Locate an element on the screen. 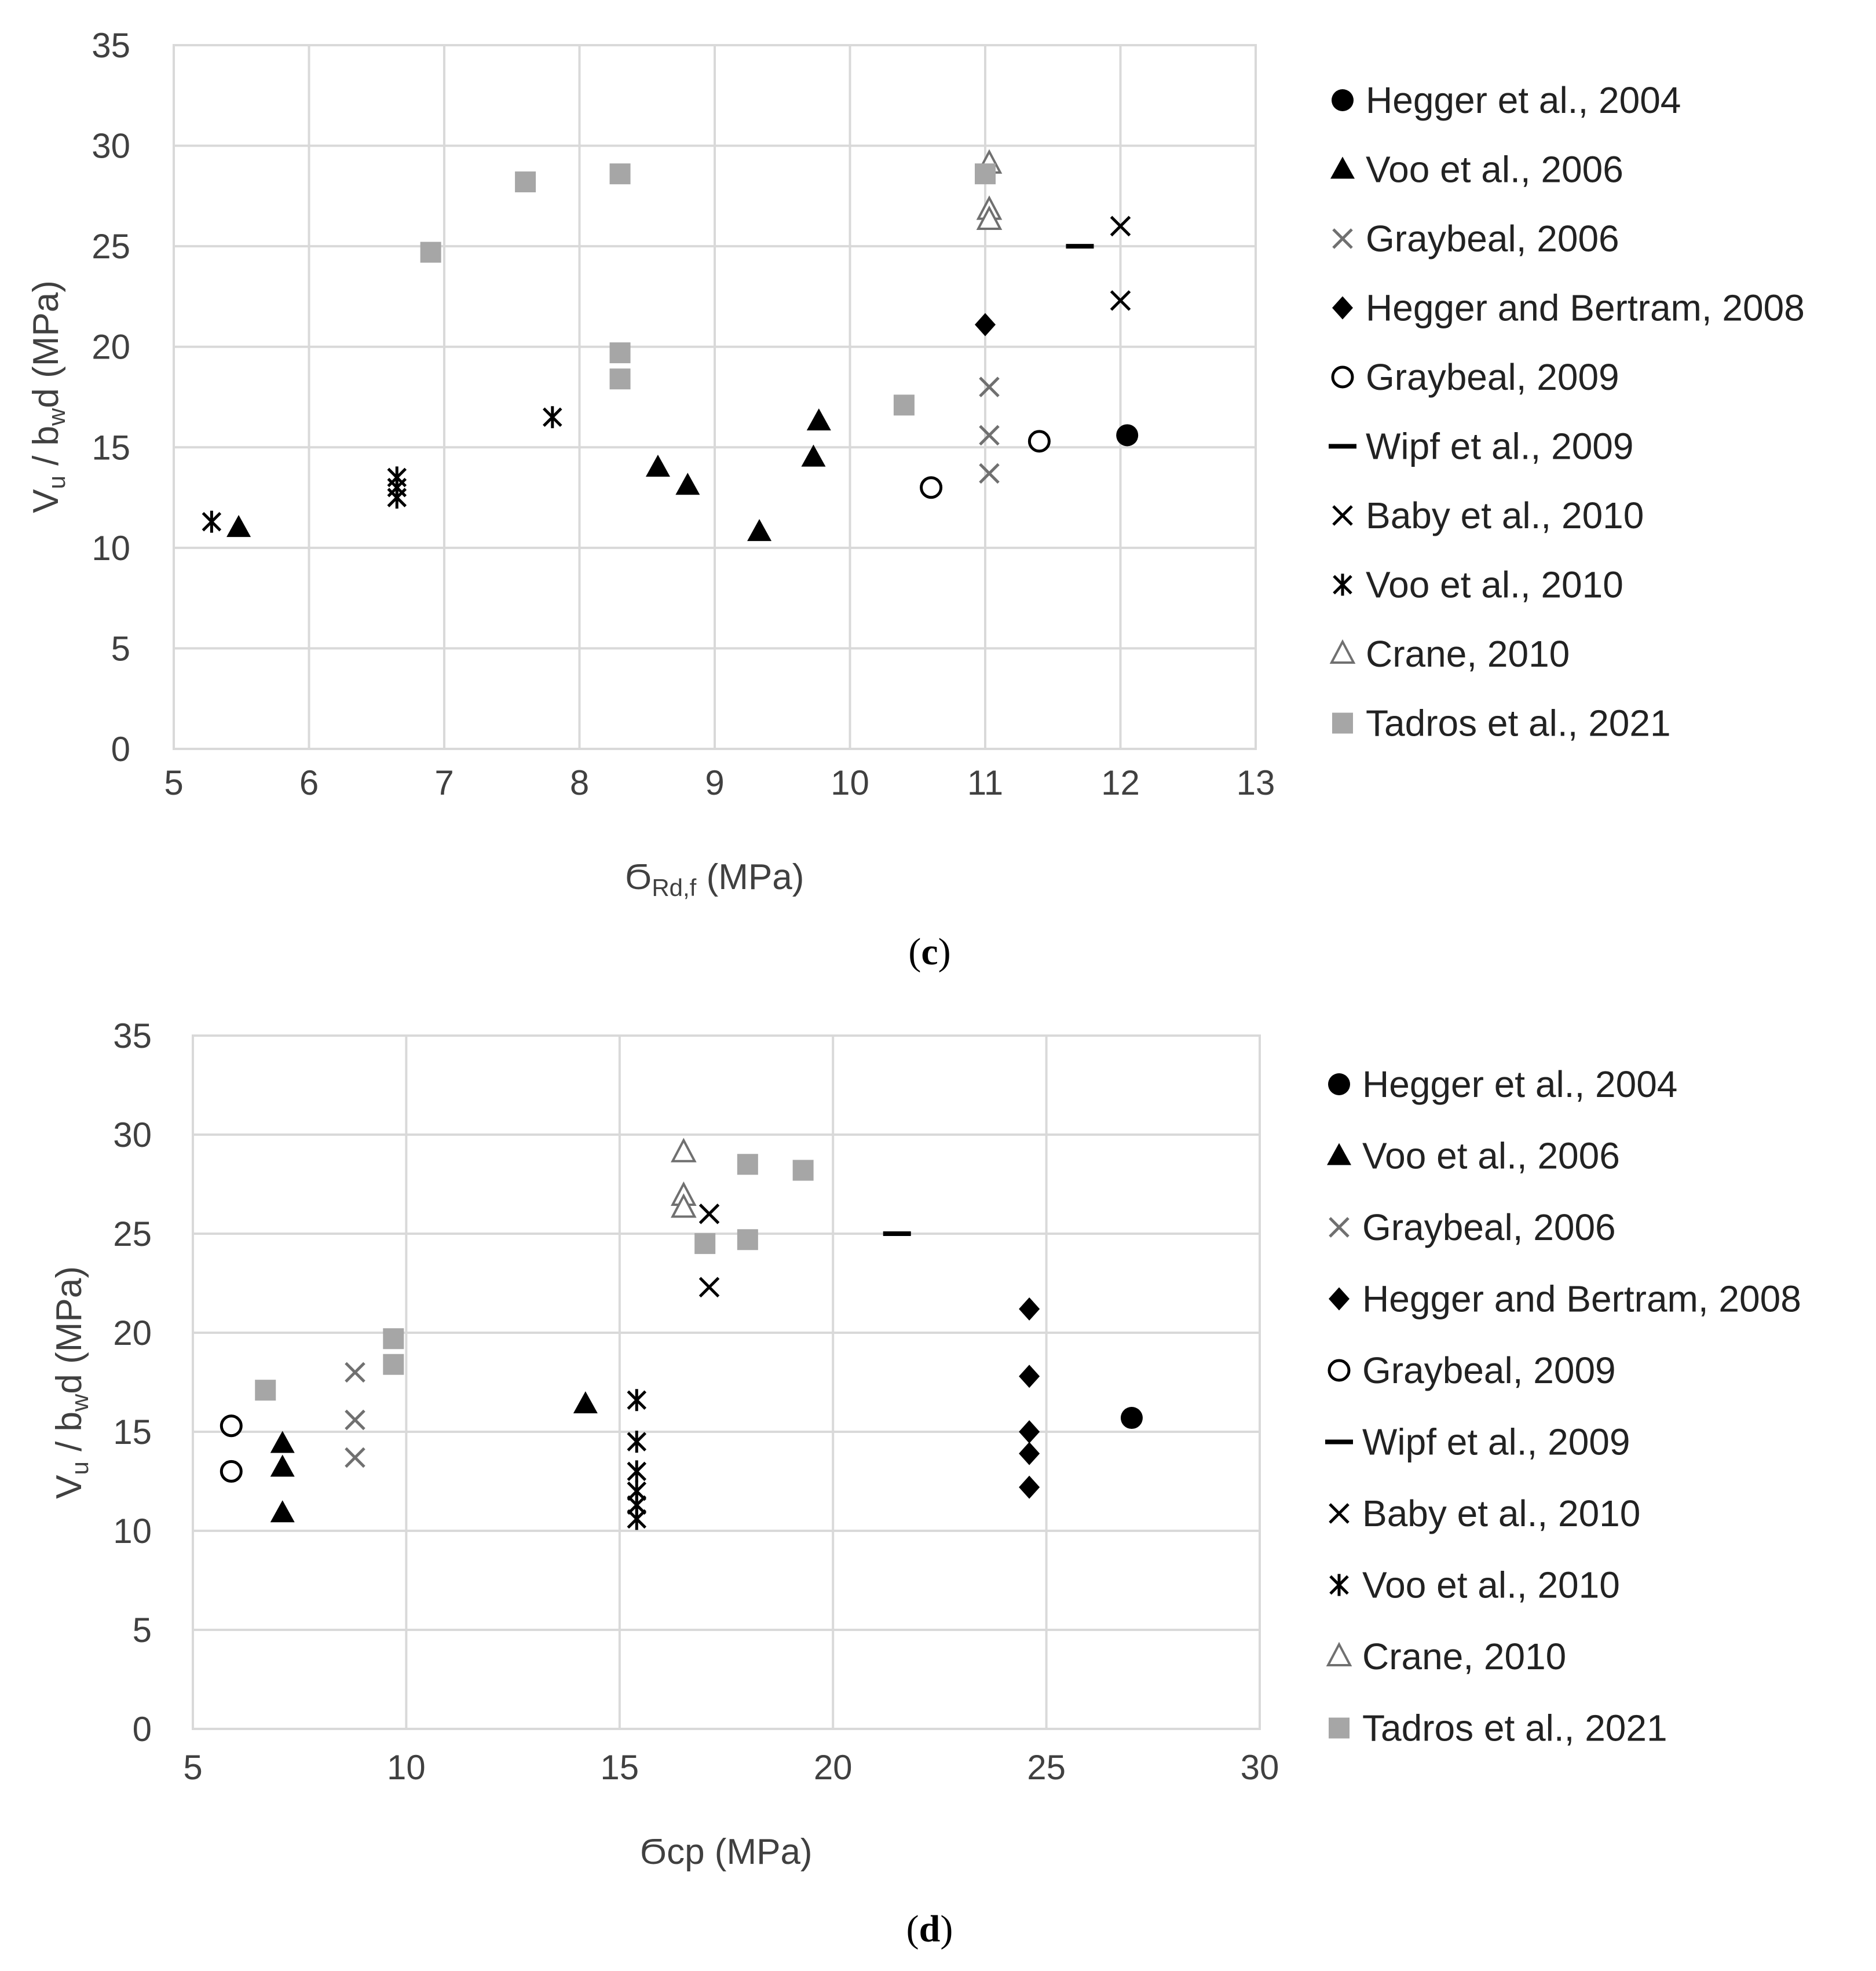  chart-c-caption-letter: c is located at coordinates (929, 952).